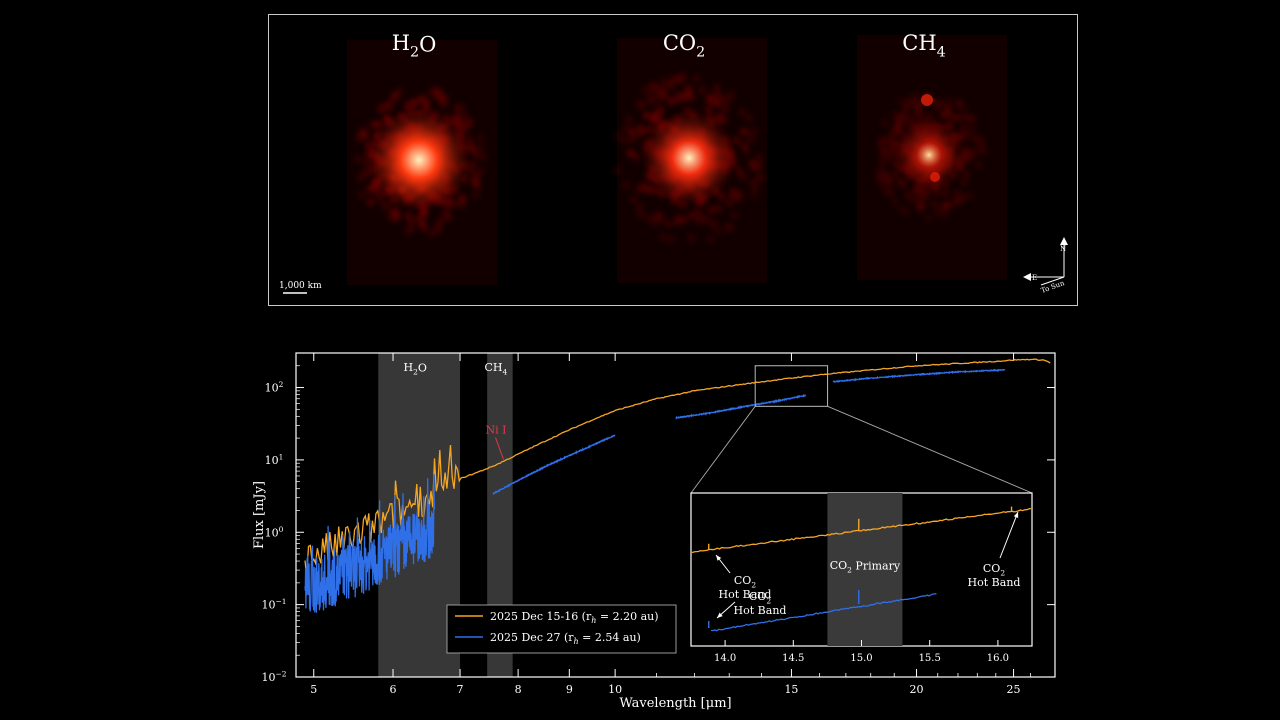 The height and width of the screenshot is (720, 1280). I want to click on legend-label: 2025 Dec 15-16 (rh = 2.20 au), so click(574, 617).